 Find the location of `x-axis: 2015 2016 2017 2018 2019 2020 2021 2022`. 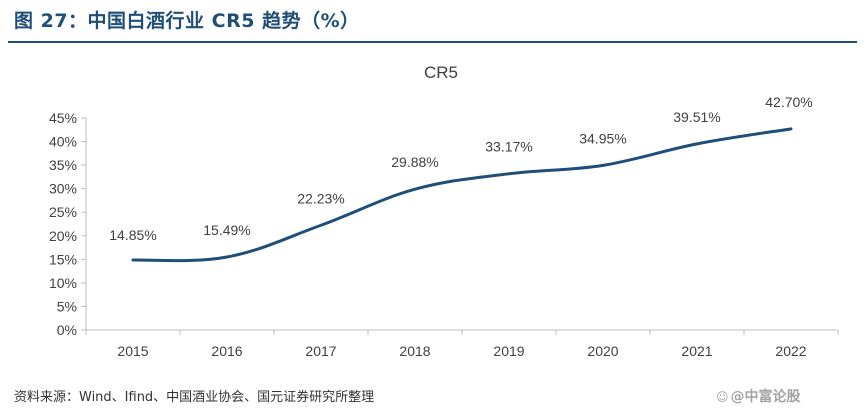

x-axis: 2015 2016 2017 2018 2019 2020 2021 2022 is located at coordinates (462, 344).